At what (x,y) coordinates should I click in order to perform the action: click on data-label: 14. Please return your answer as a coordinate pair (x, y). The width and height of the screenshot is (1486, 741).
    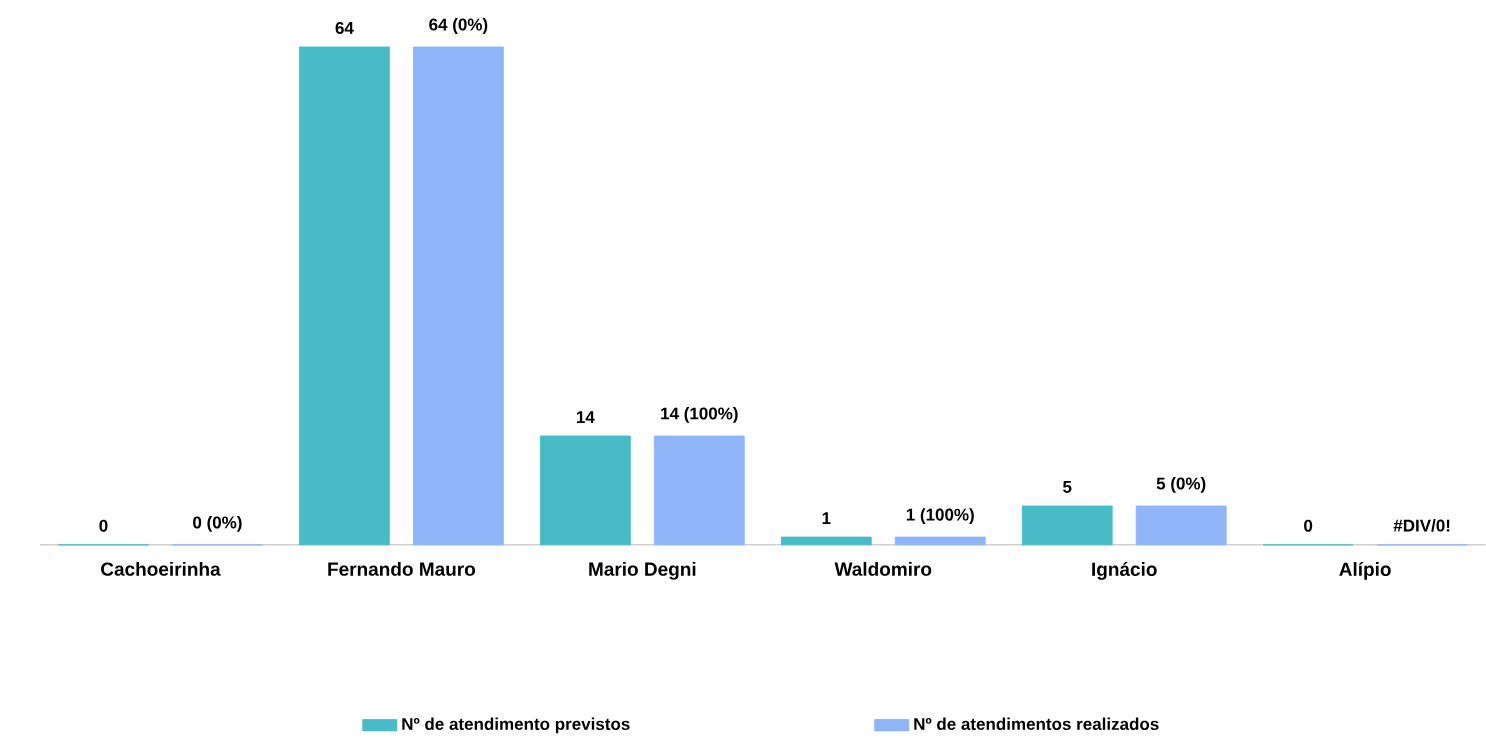
    Looking at the image, I should click on (585, 417).